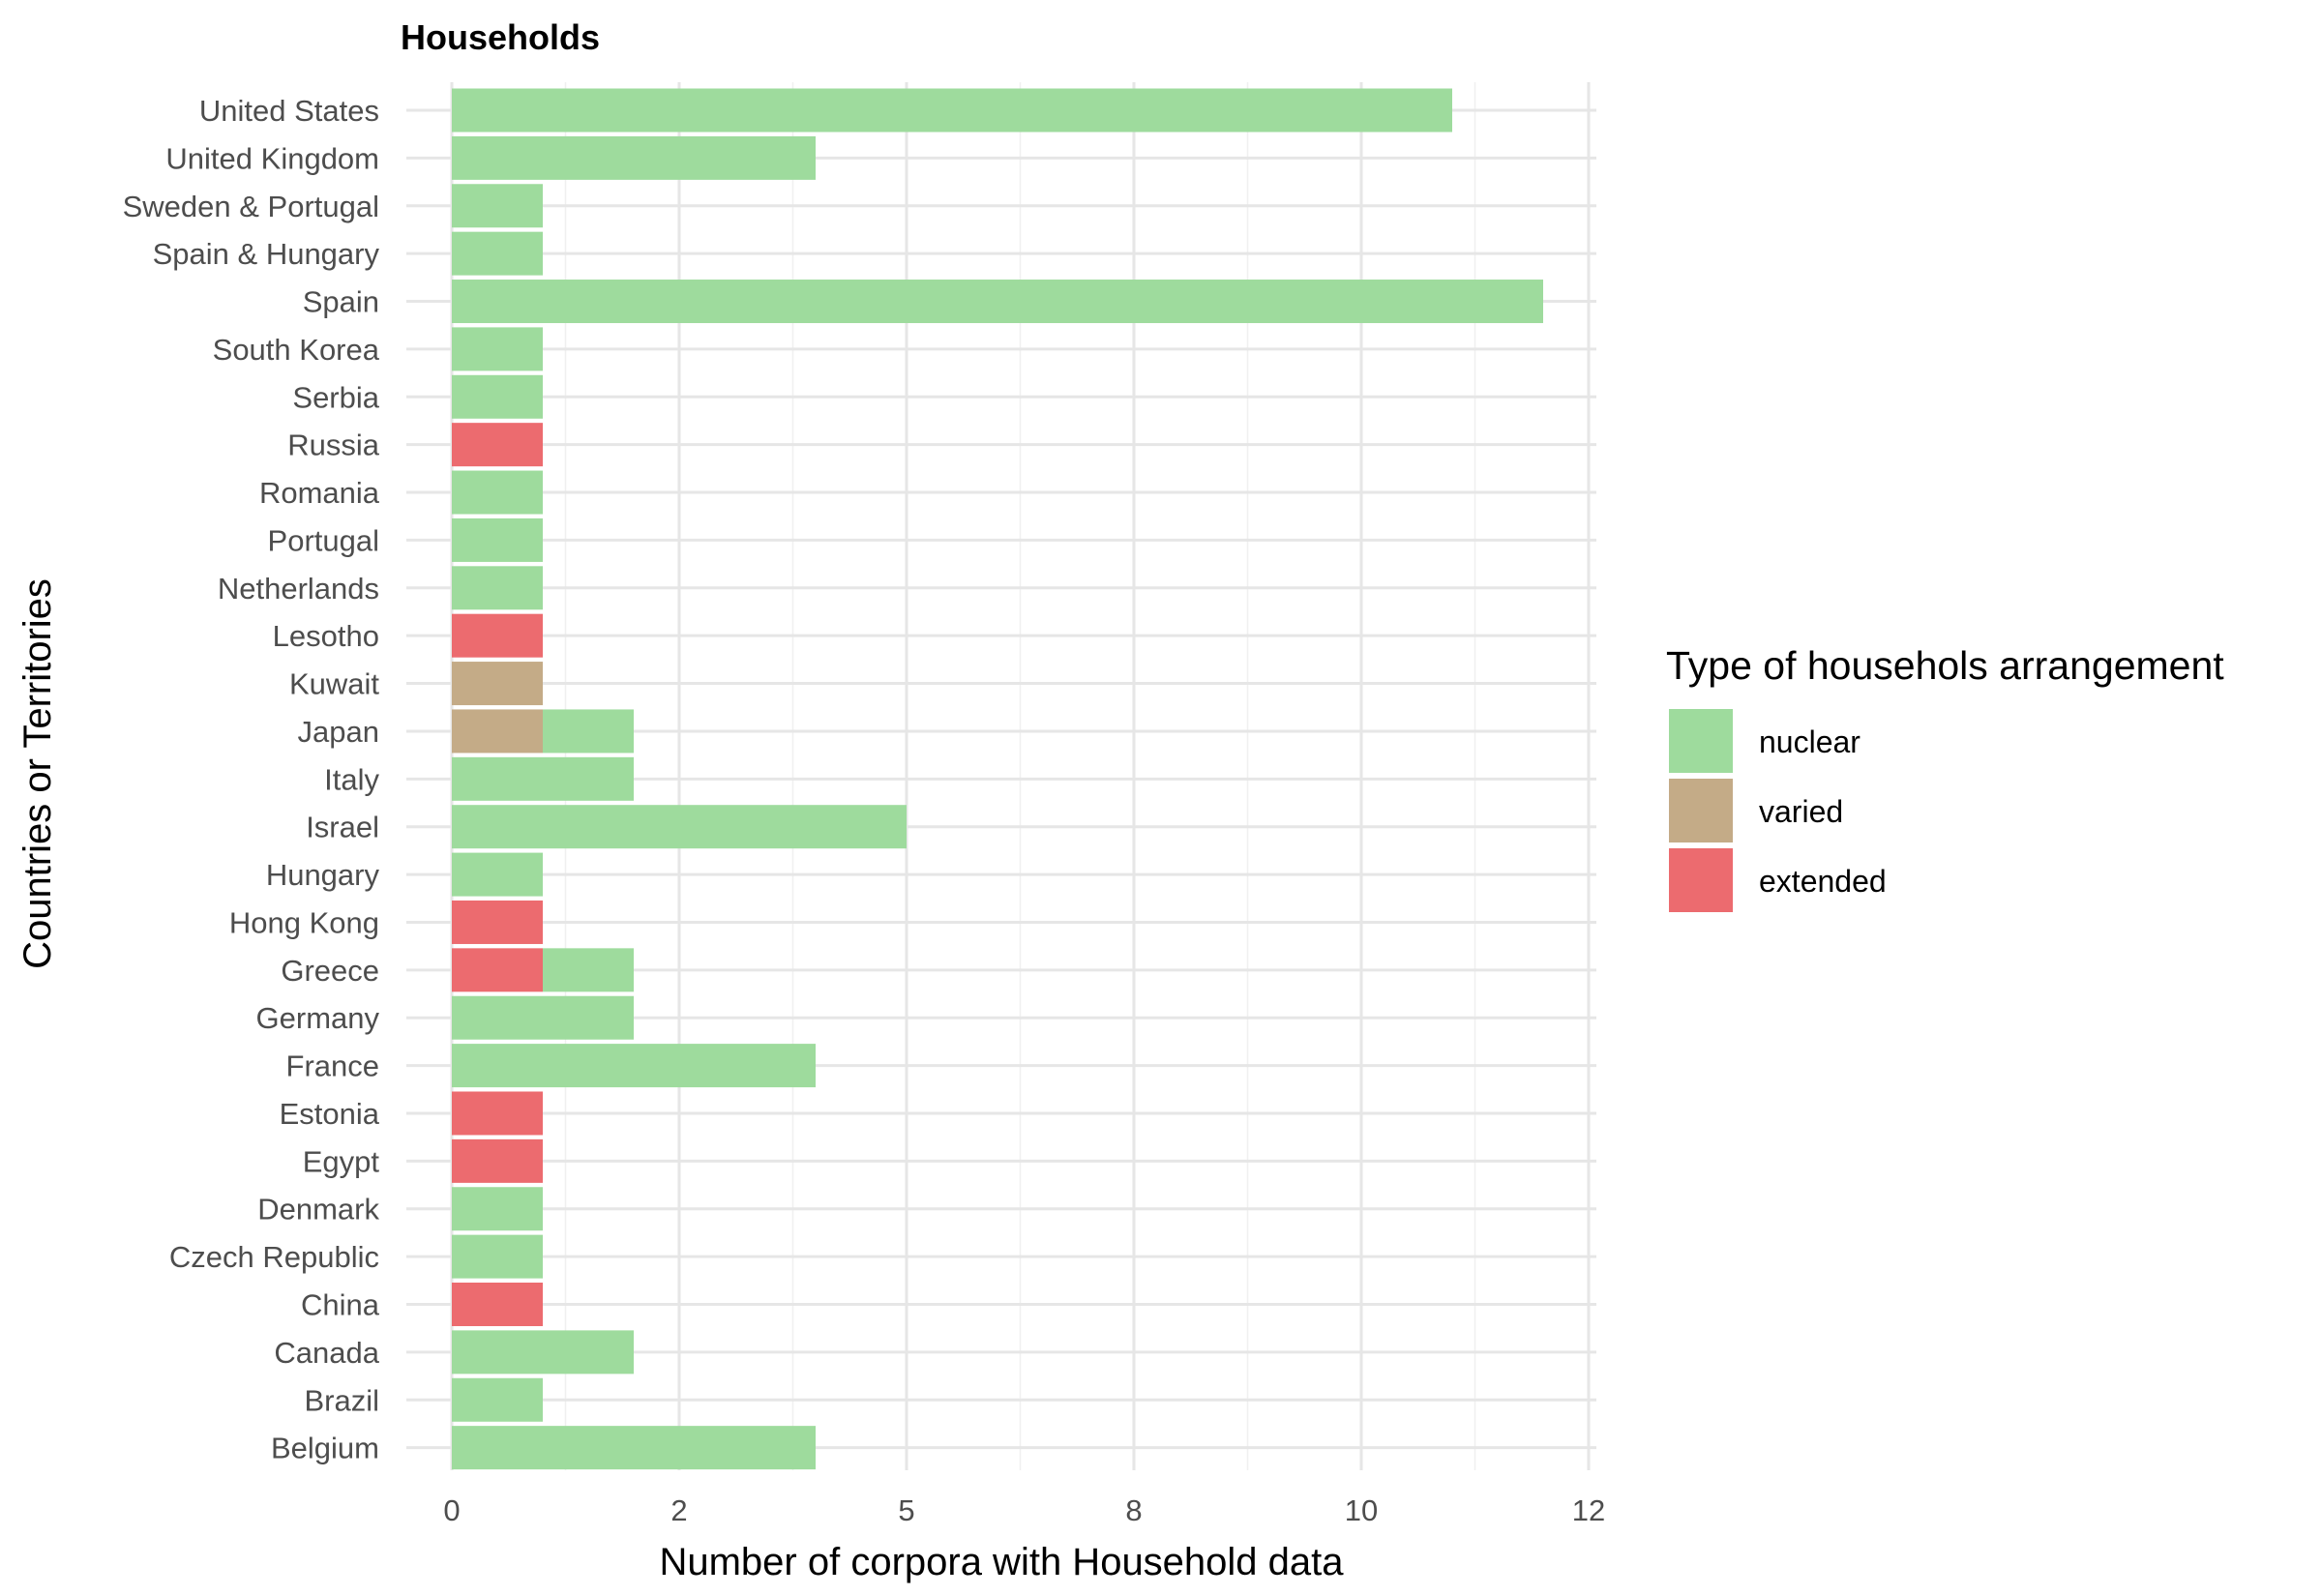 This screenshot has width=2322, height=1596. Describe the element at coordinates (342, 827) in the screenshot. I see `y-tick-label: Israel` at that location.